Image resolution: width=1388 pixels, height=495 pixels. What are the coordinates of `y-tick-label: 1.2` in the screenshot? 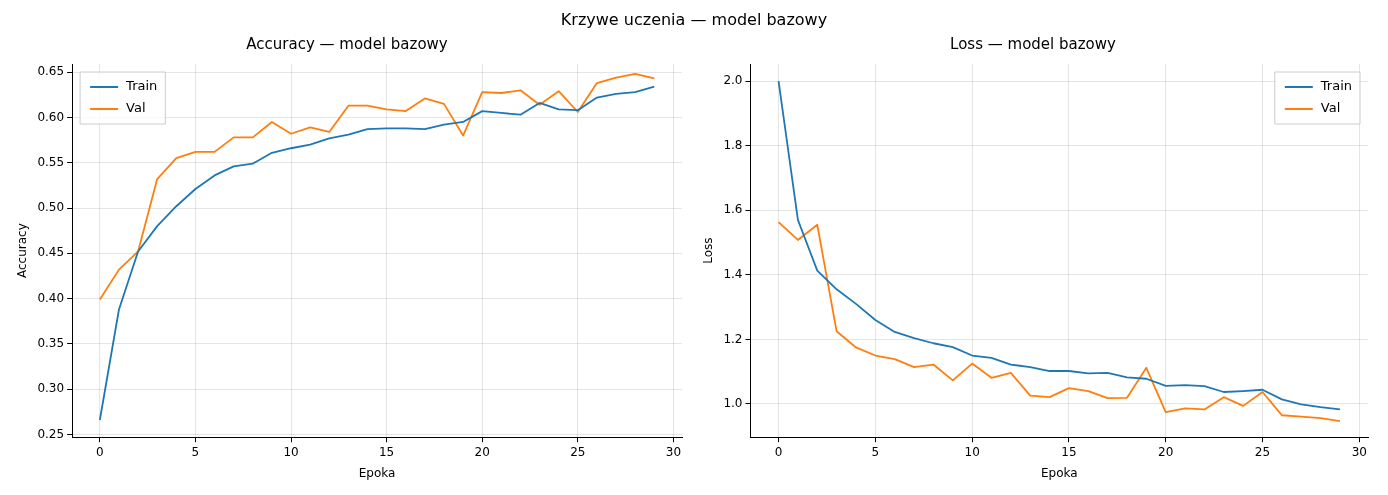 It's located at (733, 338).